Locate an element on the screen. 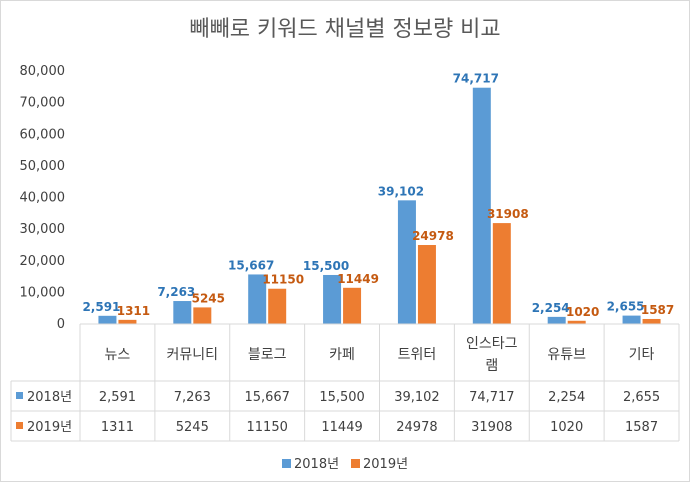 Image resolution: width=690 pixels, height=482 pixels. y-tick-label: 50,000 is located at coordinates (43, 166).